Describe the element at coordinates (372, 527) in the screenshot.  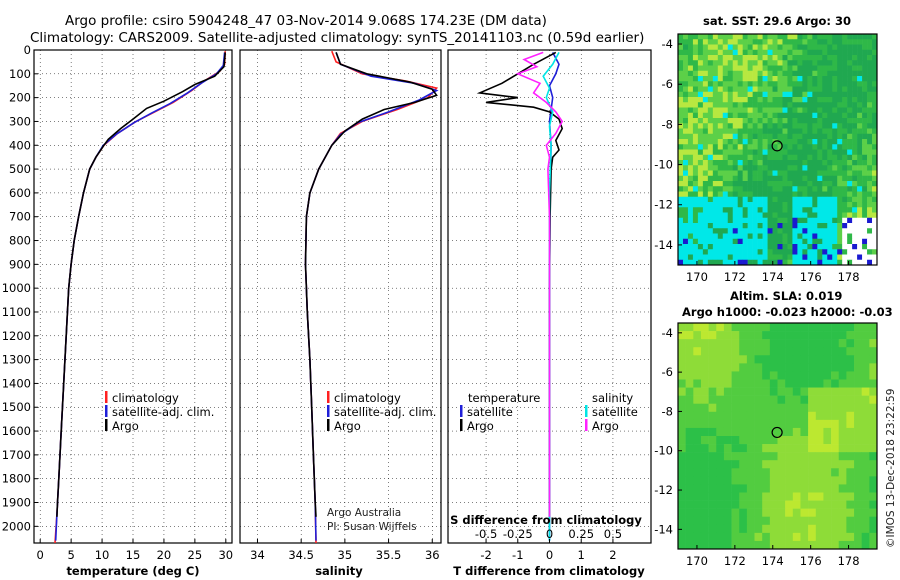
I see `credit-line2: PI: Susan Wijffels` at that location.